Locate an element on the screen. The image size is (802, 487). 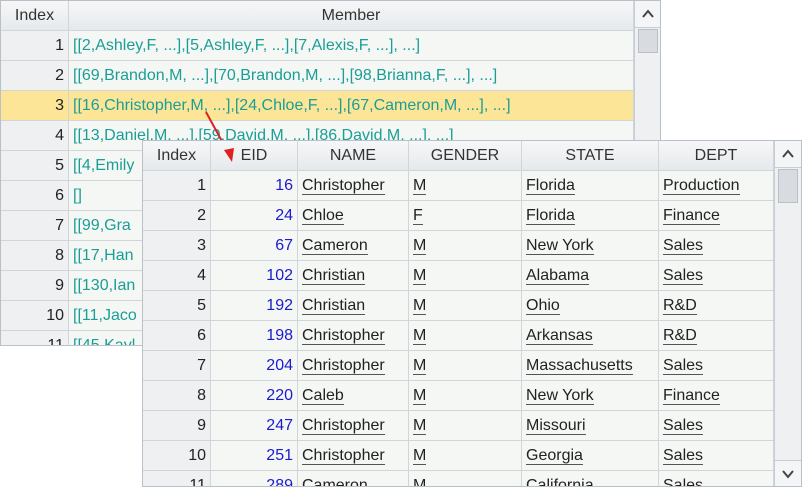
field-cell: California is located at coordinates (590, 478).